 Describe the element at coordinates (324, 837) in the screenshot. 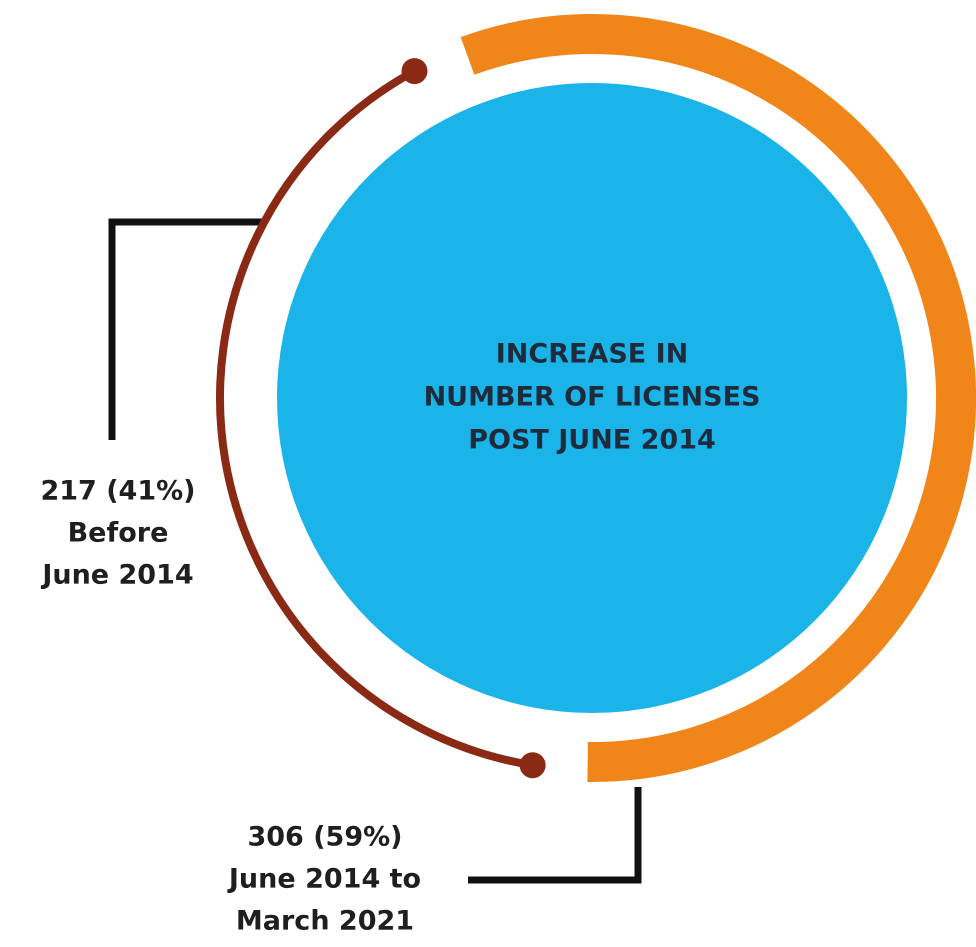

I see `value-label: 306 (59%)` at that location.